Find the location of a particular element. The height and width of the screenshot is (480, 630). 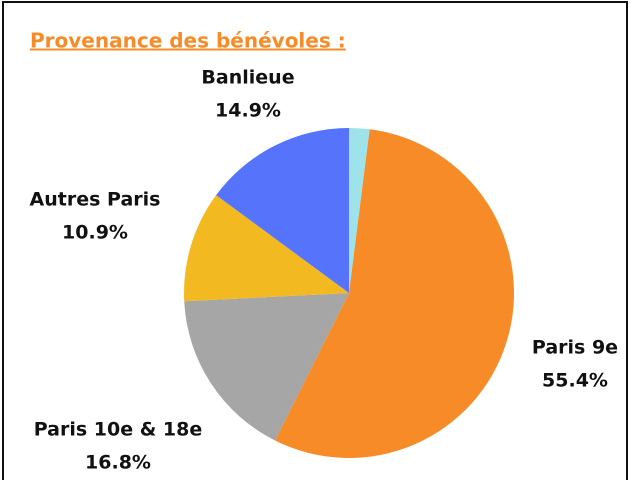

slice-value: 55.4% is located at coordinates (575, 381).